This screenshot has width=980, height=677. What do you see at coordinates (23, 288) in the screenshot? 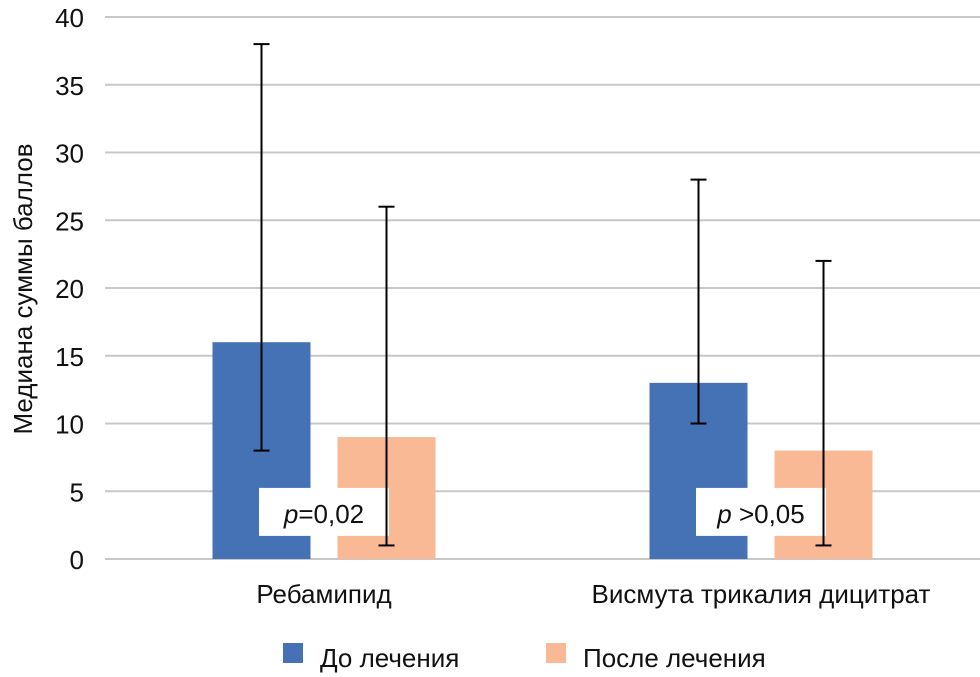
I see `y-axis-label: Медиана суммы баллов` at bounding box center [23, 288].